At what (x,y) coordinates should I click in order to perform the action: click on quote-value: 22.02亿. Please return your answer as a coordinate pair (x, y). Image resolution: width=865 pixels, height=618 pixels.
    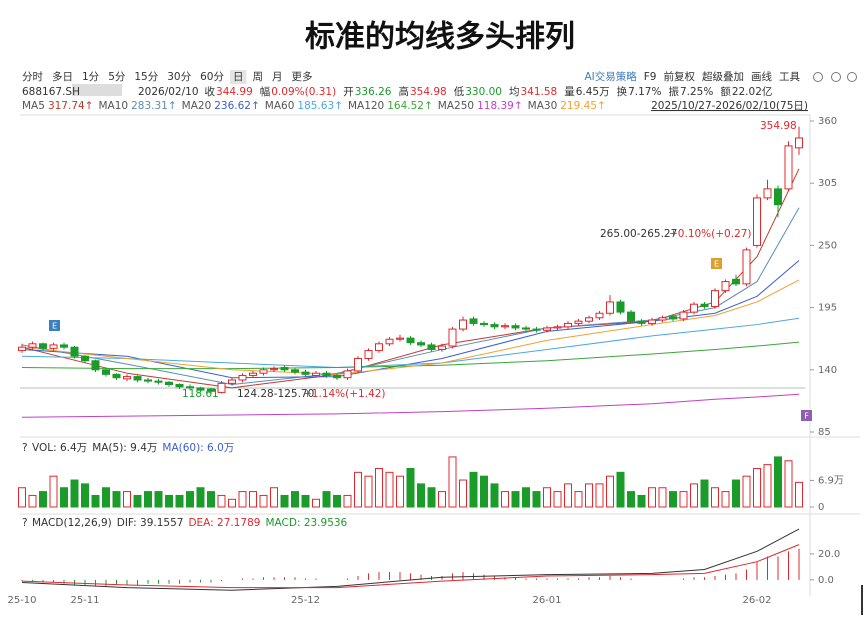
    Looking at the image, I should click on (752, 91).